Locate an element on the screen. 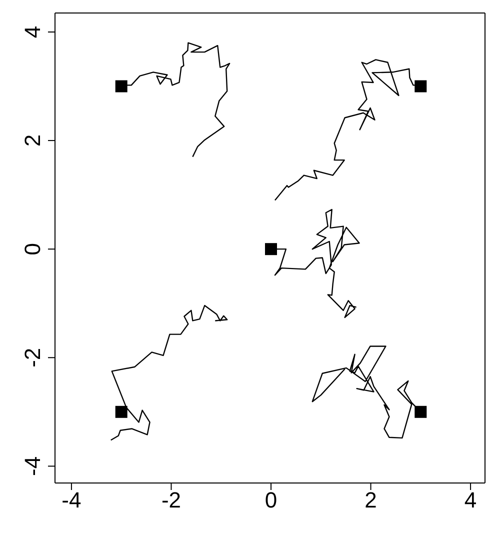 The height and width of the screenshot is (537, 487). y-tick-label: 4 is located at coordinates (32, 32).